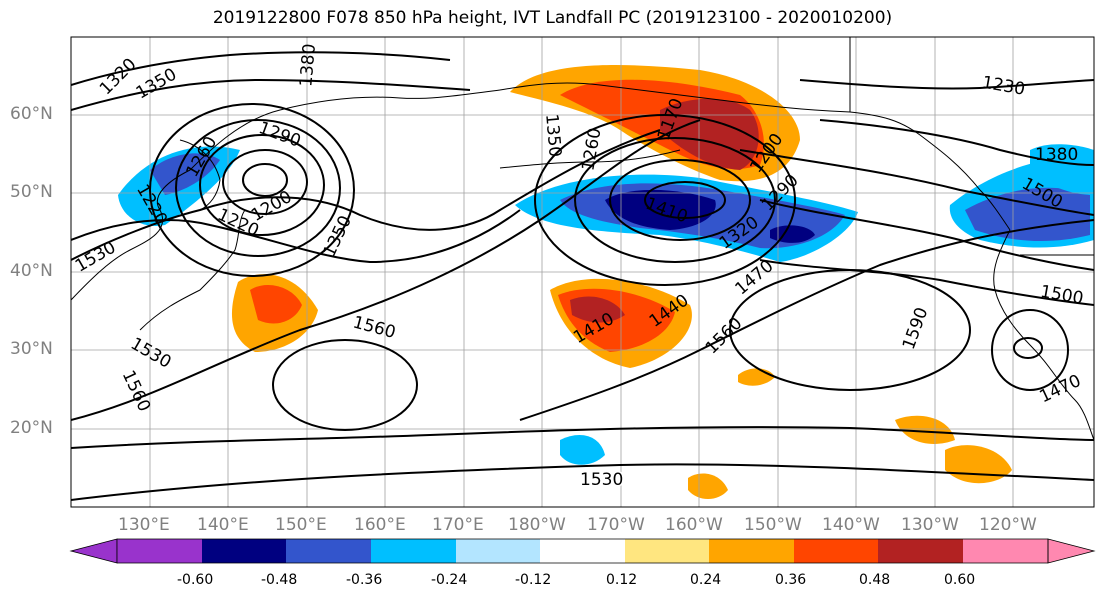 This screenshot has width=1105, height=601. What do you see at coordinates (301, 525) in the screenshot?
I see `lon-label: 150°E` at bounding box center [301, 525].